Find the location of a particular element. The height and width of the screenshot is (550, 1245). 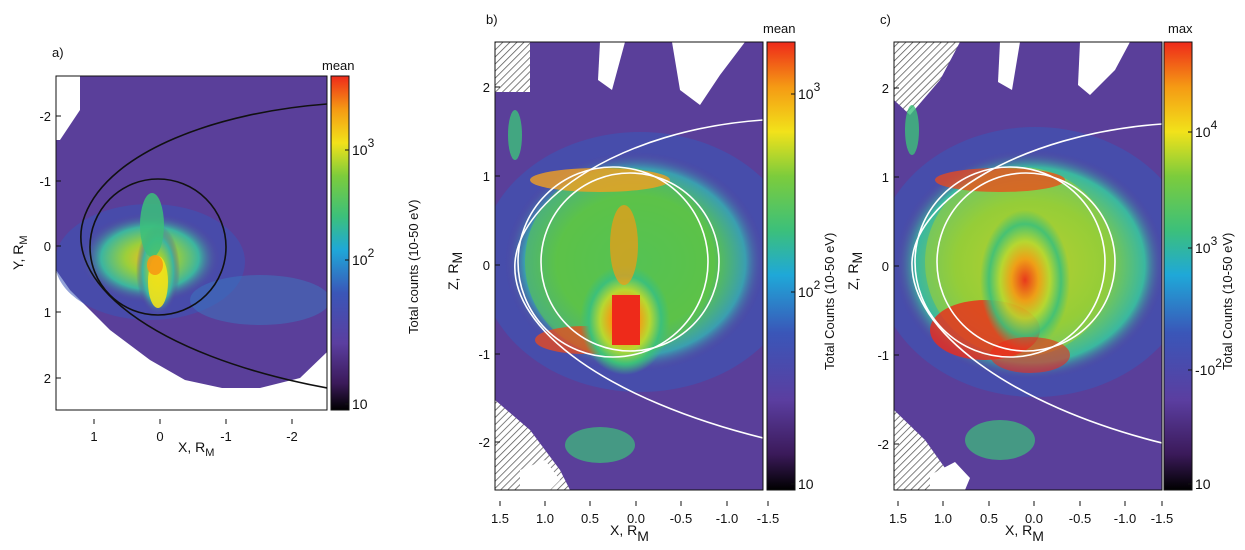

panel-label: c) is located at coordinates (885, 19).